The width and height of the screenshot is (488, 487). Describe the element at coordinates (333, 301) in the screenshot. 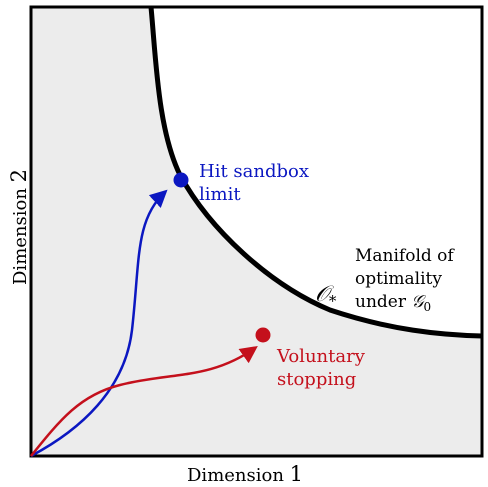

I see `manifold-symbol-subscript: *` at that location.